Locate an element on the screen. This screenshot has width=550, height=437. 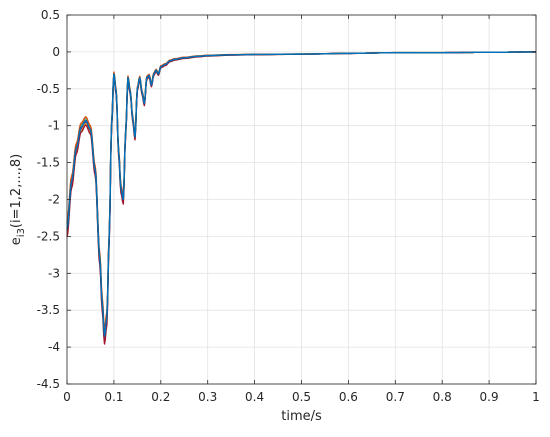
y-tick-label: -0.5 is located at coordinates (48, 89).